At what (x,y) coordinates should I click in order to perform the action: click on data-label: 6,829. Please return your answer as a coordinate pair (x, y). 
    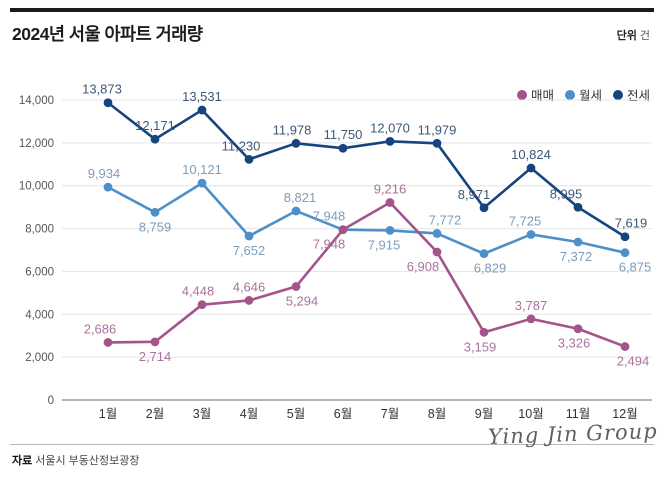
    Looking at the image, I should click on (490, 268).